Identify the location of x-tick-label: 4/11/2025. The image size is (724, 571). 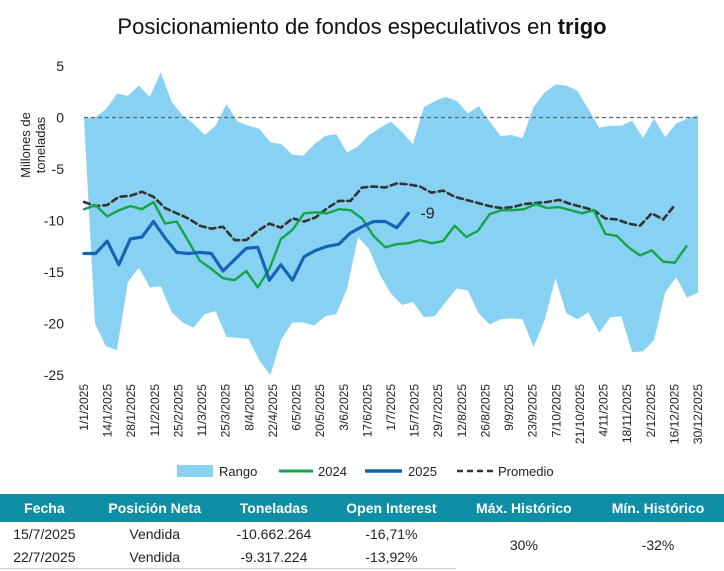
(604, 410).